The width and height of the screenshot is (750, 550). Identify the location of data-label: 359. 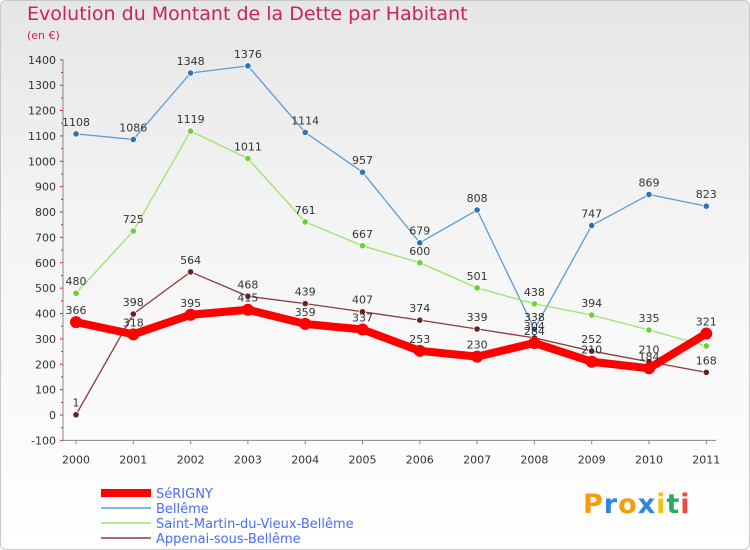
(305, 312).